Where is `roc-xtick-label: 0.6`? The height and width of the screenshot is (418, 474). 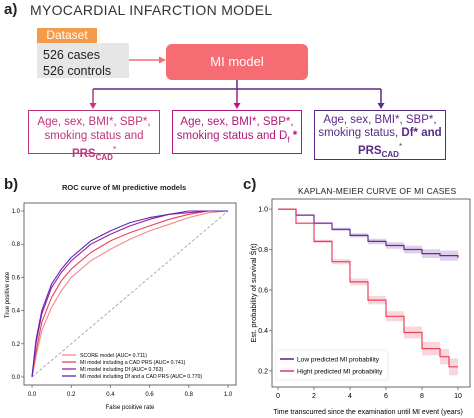
roc-xtick-label: 0.6 is located at coordinates (149, 395).